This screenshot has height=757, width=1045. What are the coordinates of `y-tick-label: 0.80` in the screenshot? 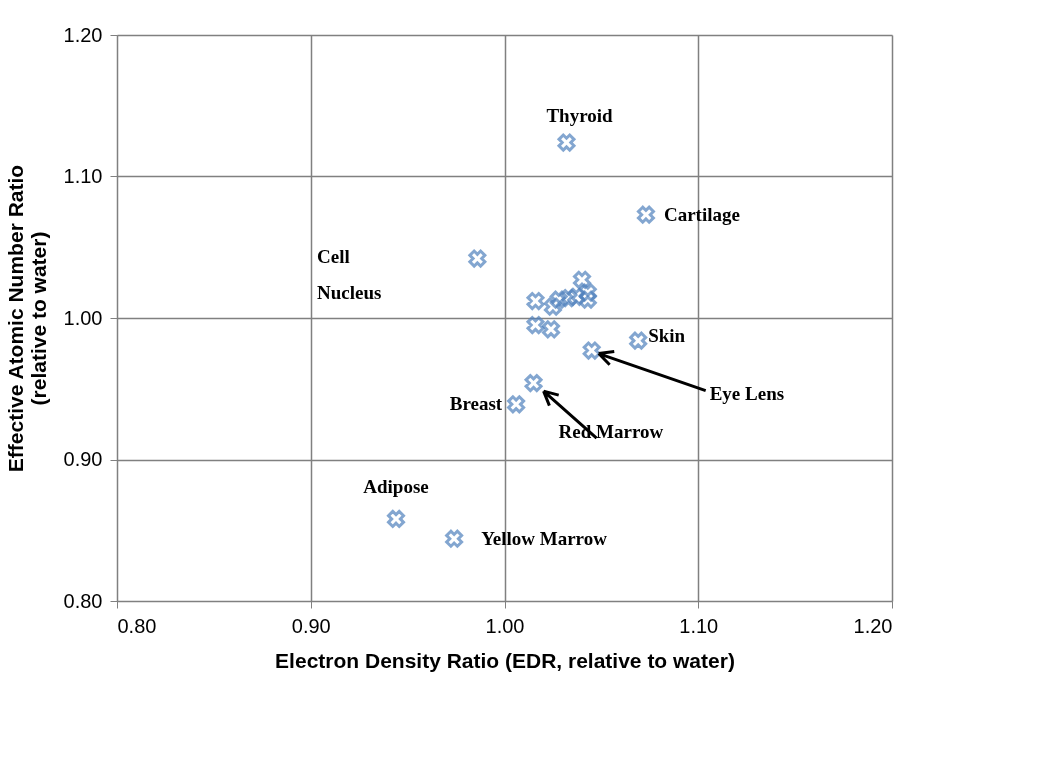 It's located at (83, 600).